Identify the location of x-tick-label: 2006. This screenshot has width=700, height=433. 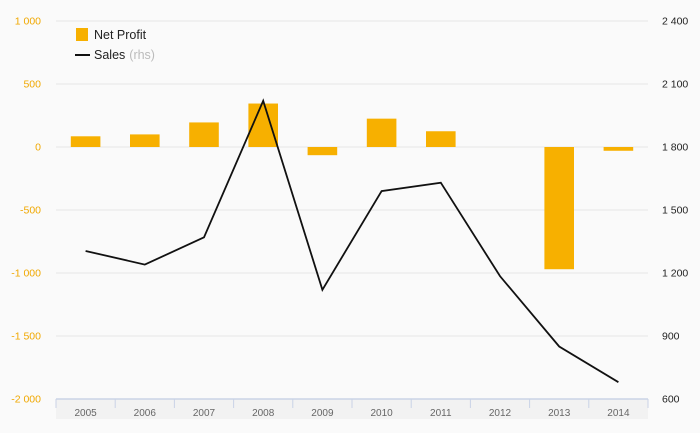
(145, 413).